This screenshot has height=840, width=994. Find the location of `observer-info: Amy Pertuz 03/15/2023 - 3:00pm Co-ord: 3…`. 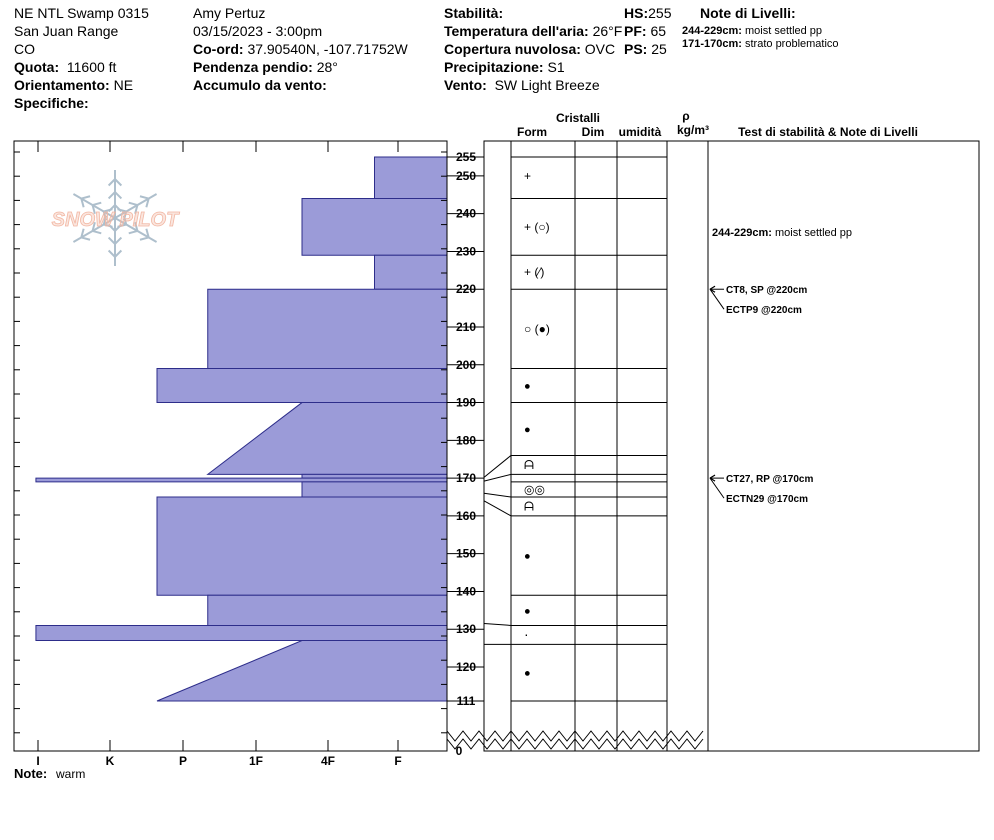

observer-info: Amy Pertuz 03/15/2023 - 3:00pm Co-ord: 3… is located at coordinates (300, 49).